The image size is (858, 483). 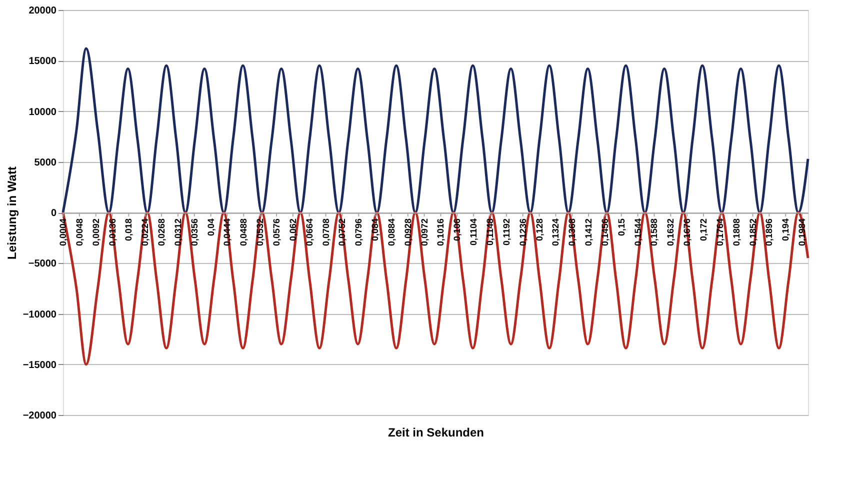 I want to click on x-tick-label: 0,04, so click(x=211, y=227).